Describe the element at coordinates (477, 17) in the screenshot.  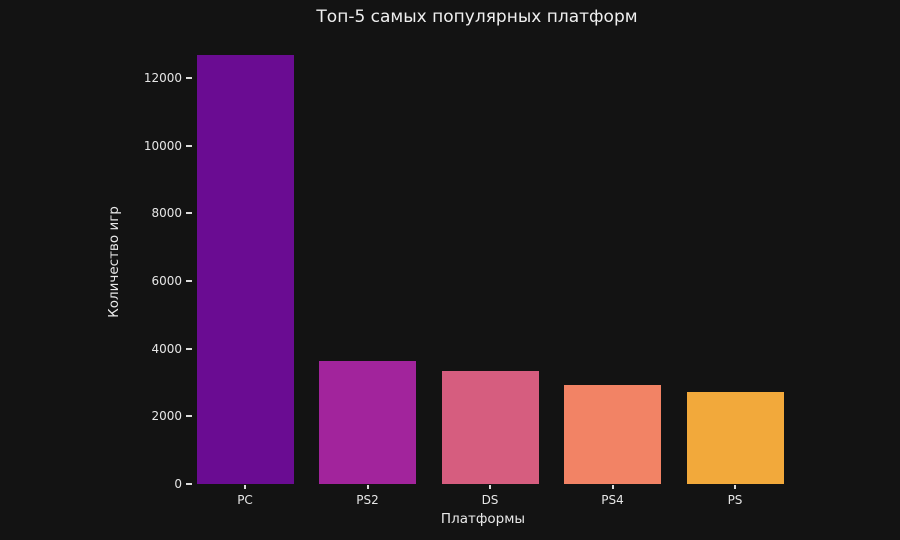
I see `chart-title: Топ-5 самых популярных платформ` at that location.